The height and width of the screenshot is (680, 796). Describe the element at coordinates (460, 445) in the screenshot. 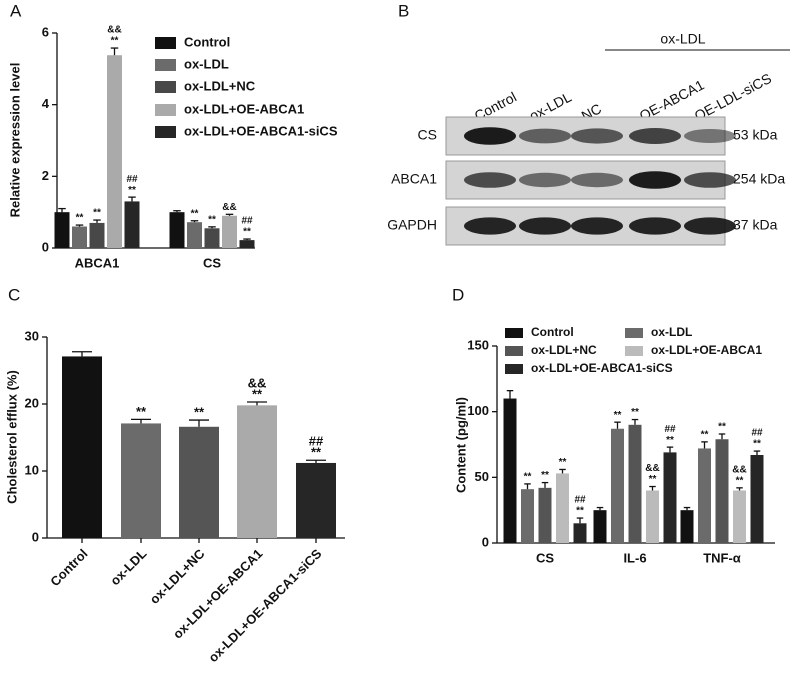

I see `y-axis-label: Content (pg/ml)` at that location.